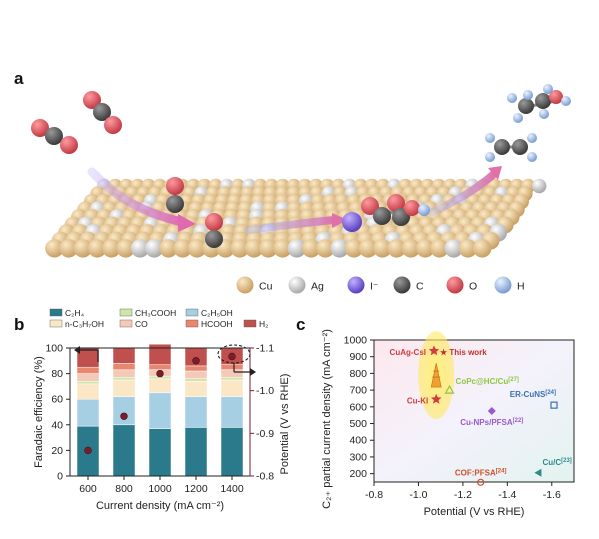 The height and width of the screenshot is (539, 599). I want to click on legend-label: Cu, so click(266, 287).